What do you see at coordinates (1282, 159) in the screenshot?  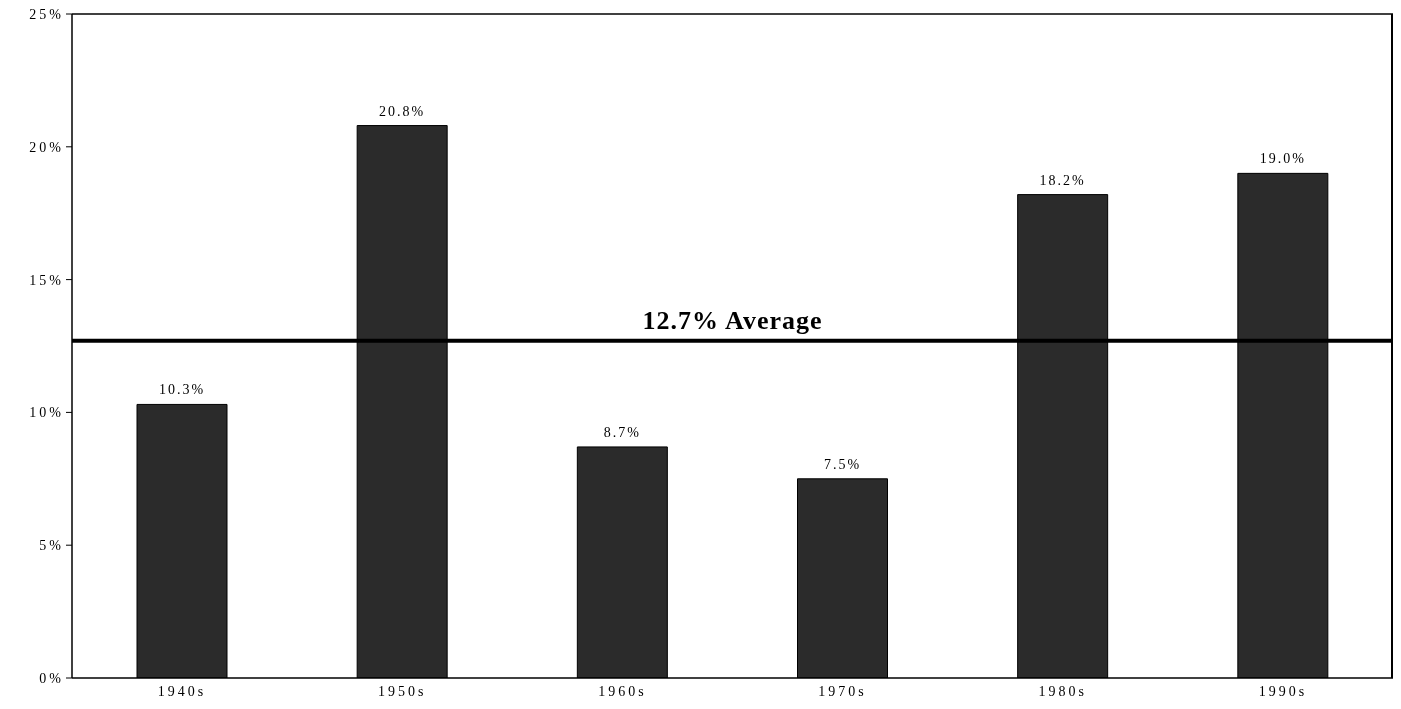 I see `data-label: 19.0%` at bounding box center [1282, 159].